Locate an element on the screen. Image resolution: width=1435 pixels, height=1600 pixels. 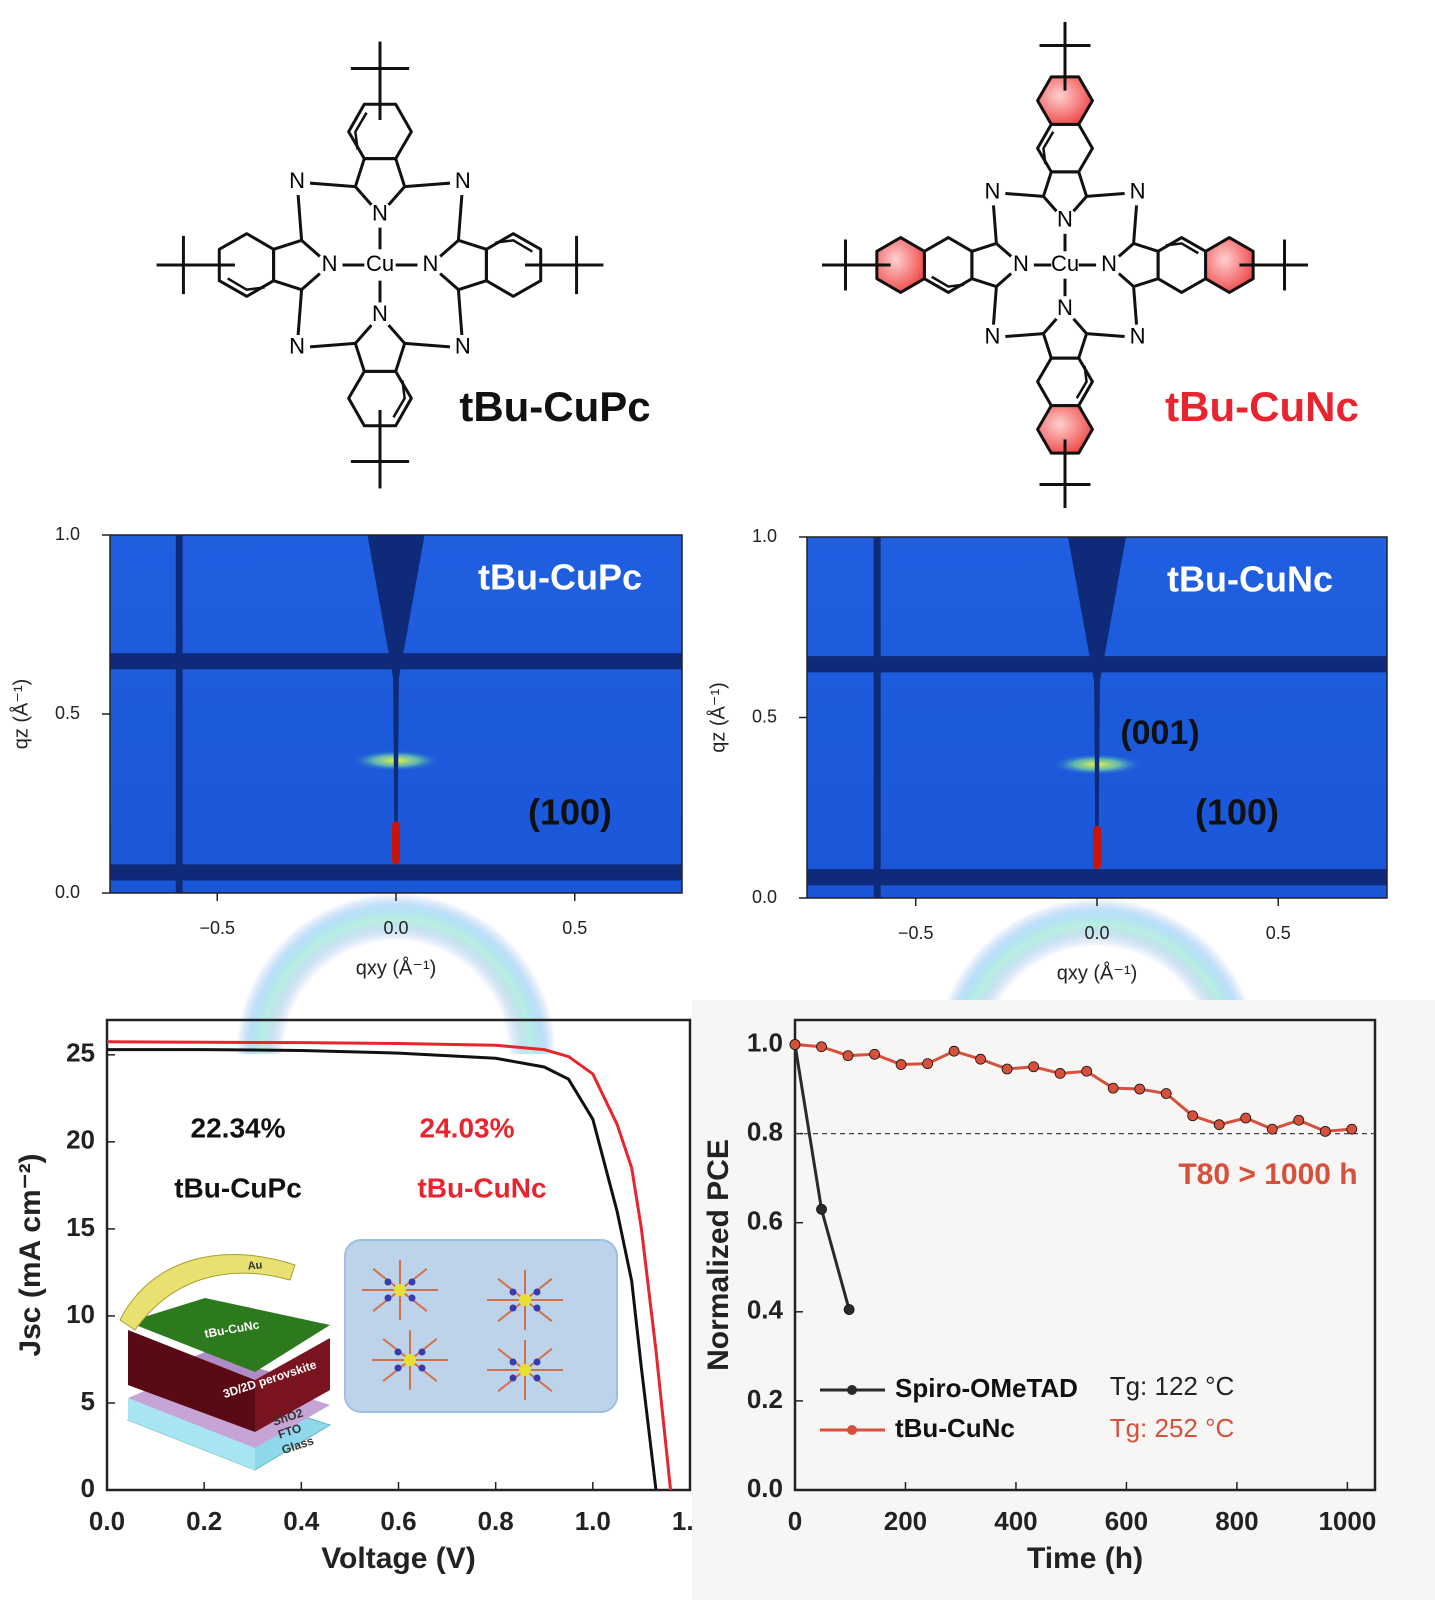
x-axis-label: Time (h) is located at coordinates (1085, 1558).